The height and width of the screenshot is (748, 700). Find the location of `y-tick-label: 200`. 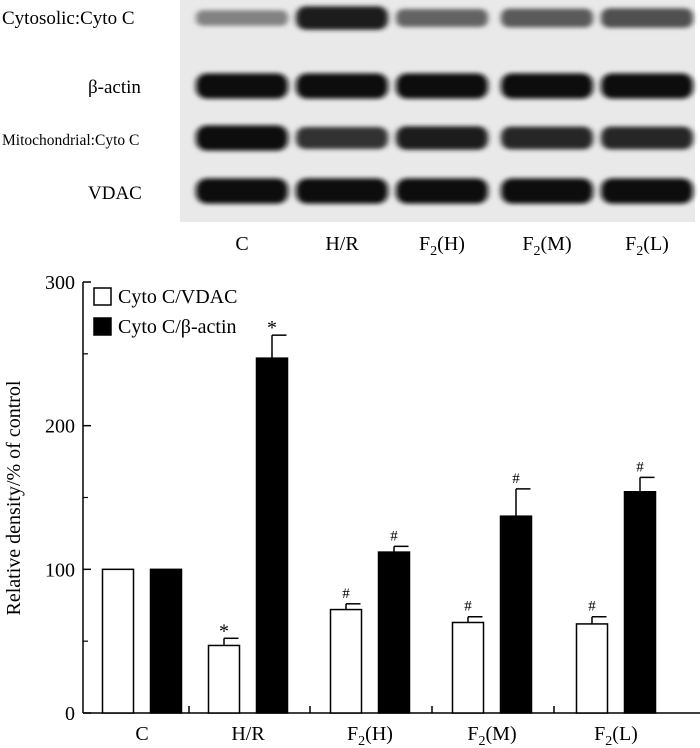

y-tick-label: 200 is located at coordinates (60, 427).